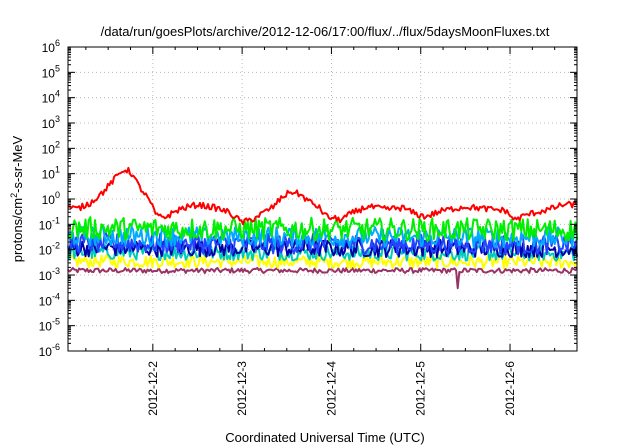  I want to click on y-tick-label: 10⁶, so click(51, 46).